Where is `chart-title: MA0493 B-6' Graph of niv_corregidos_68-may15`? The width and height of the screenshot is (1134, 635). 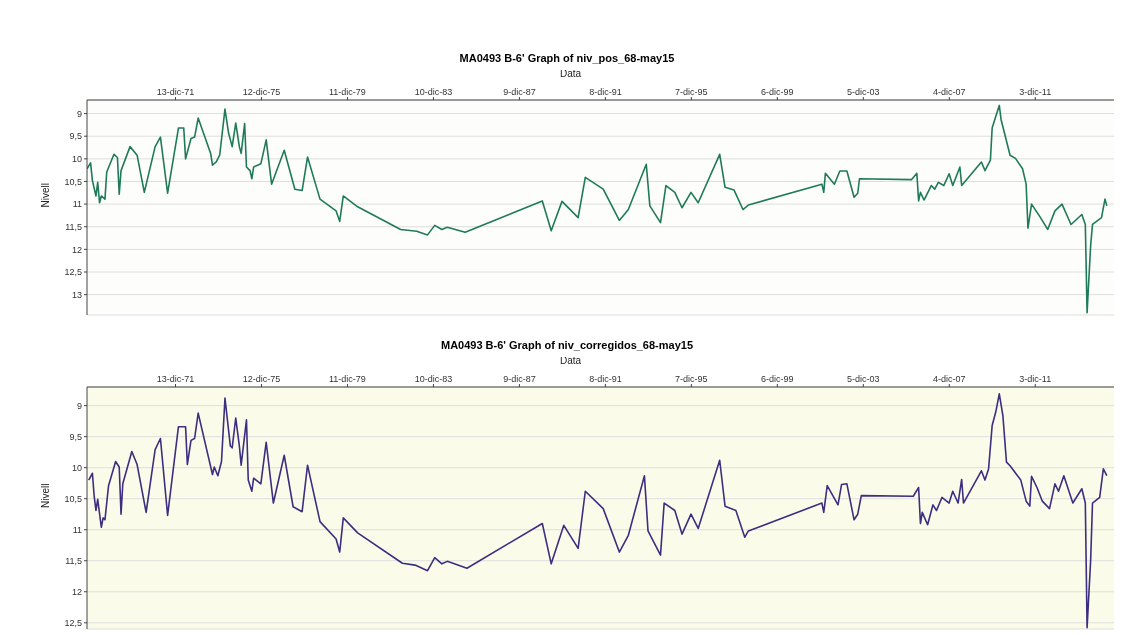
chart-title: MA0493 B-6' Graph of niv_corregidos_68-may15 is located at coordinates (566, 345).